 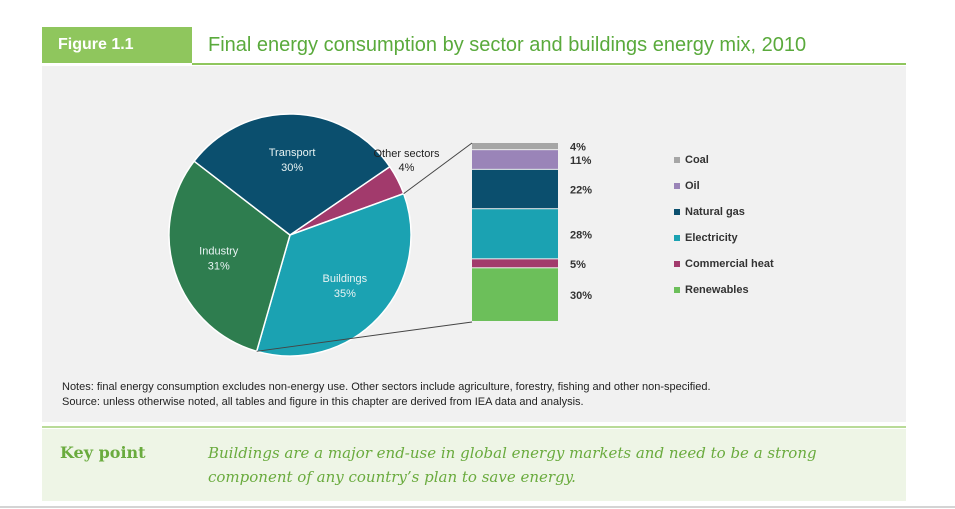 I want to click on legend-swatch-renewables, so click(x=677, y=290).